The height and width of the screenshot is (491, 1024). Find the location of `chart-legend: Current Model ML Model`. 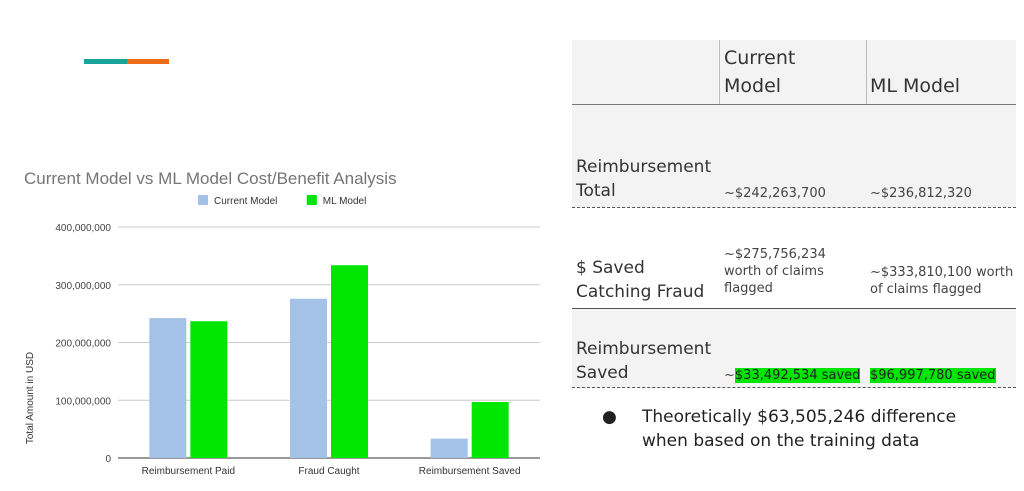

chart-legend: Current Model ML Model is located at coordinates (282, 201).